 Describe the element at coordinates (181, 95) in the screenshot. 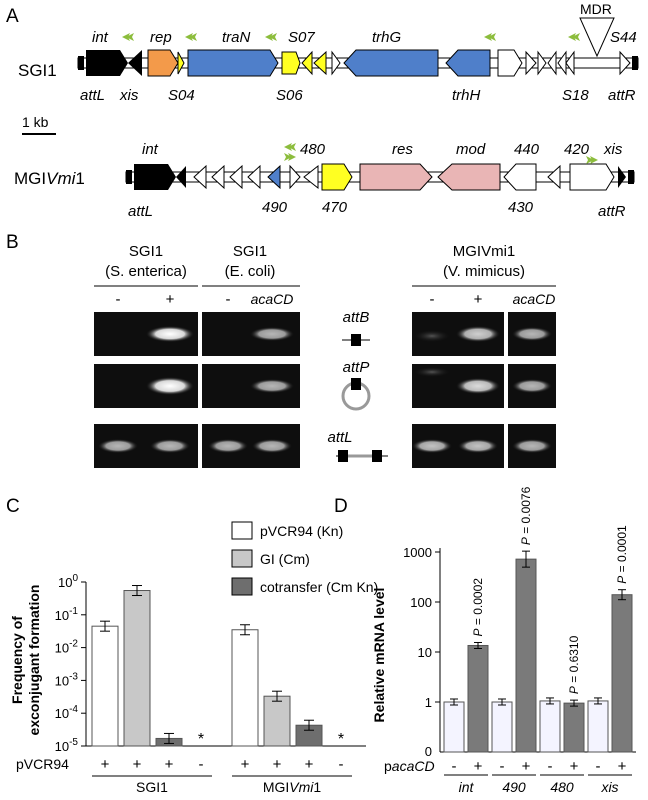

I see `svg-text: S04` at that location.